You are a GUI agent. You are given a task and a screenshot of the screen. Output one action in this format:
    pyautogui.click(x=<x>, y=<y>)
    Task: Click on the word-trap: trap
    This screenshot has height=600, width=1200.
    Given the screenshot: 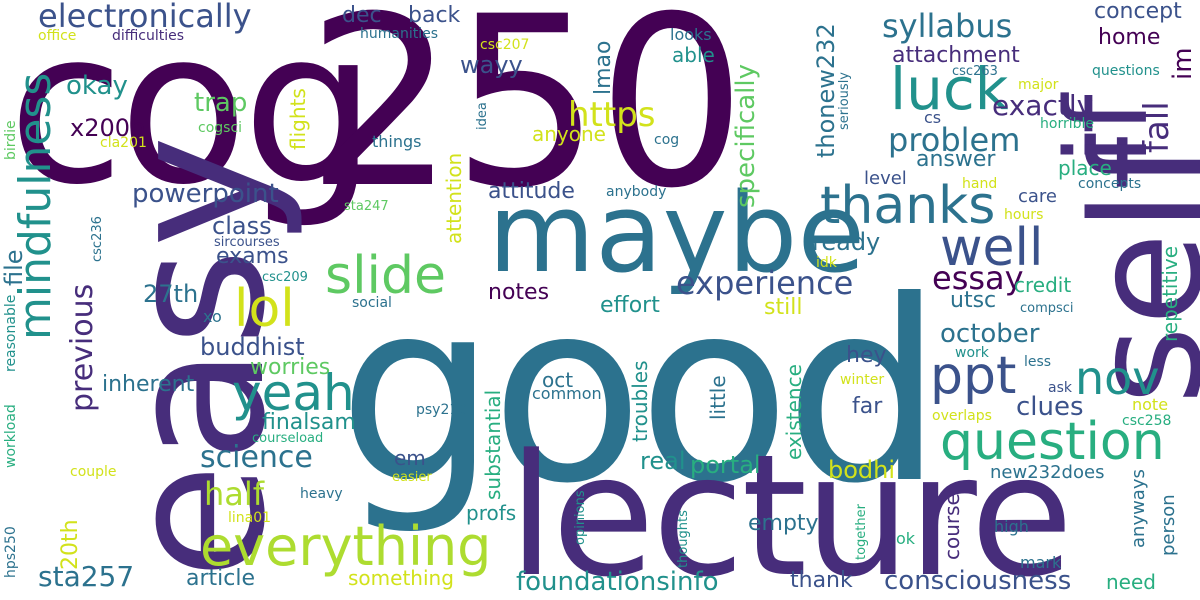 What is the action you would take?
    pyautogui.click(x=221, y=103)
    